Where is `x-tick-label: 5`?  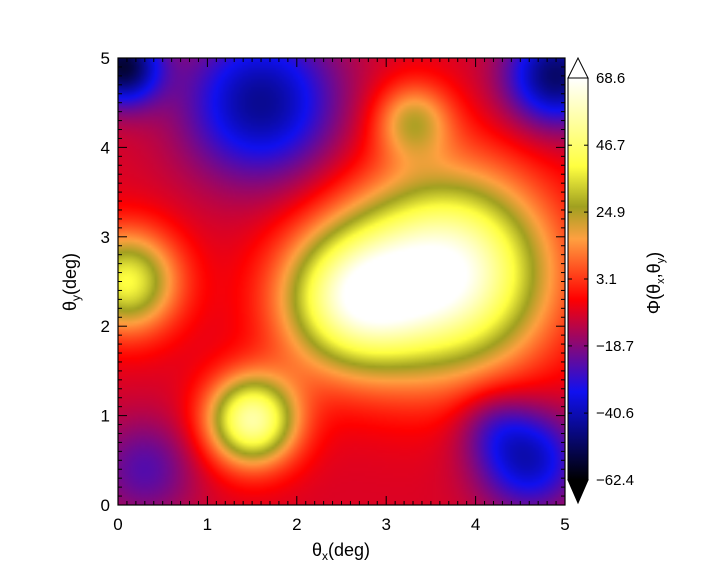
x-tick-label: 5 is located at coordinates (564, 524).